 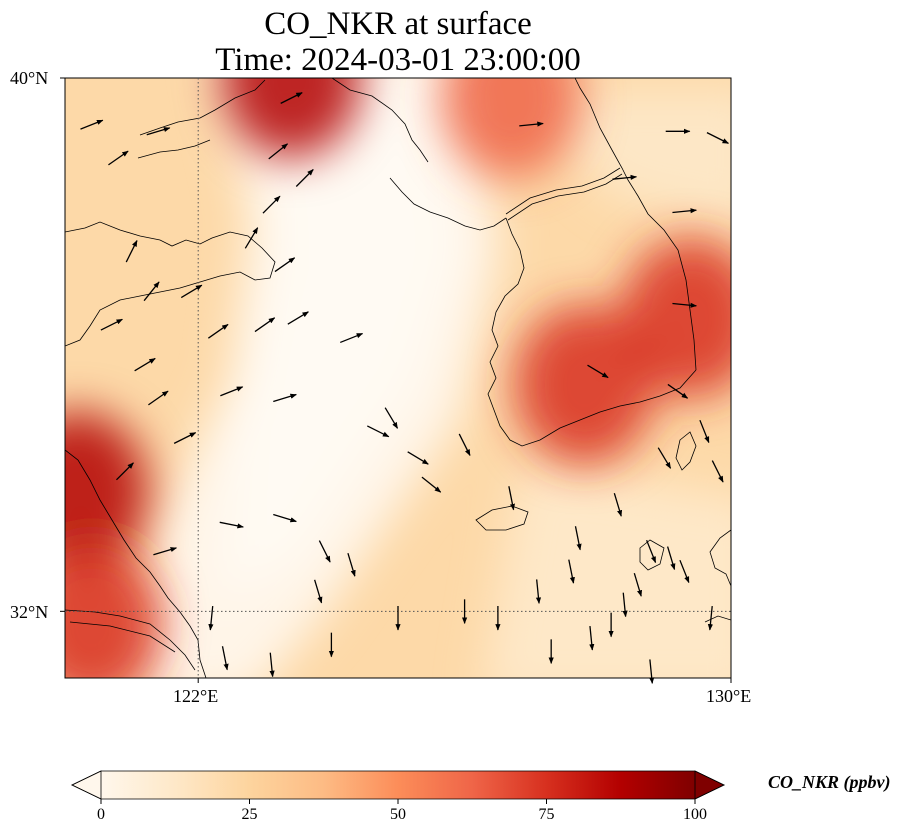 I want to click on colorbar-tick-label: 100, so click(x=695, y=814).